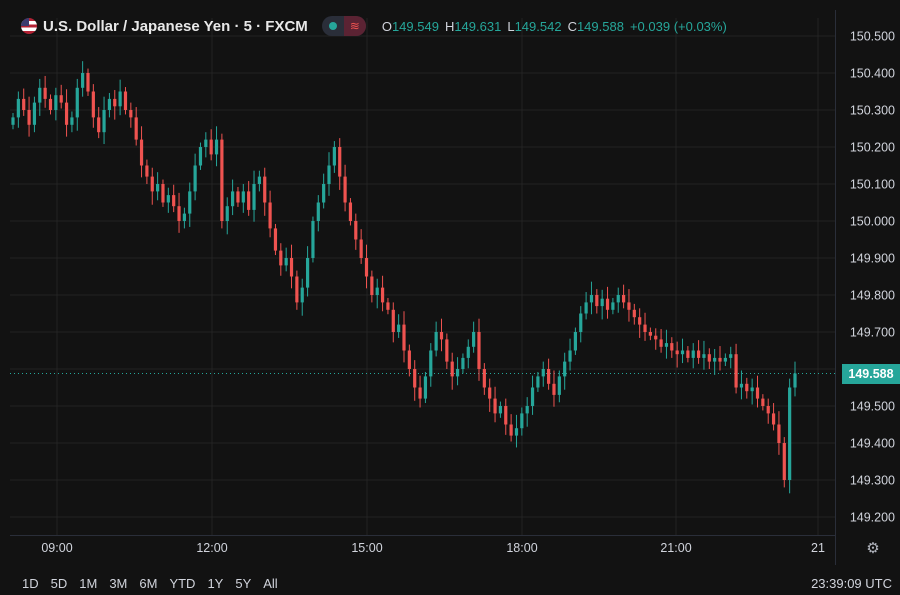 The height and width of the screenshot is (595, 900). Describe the element at coordinates (521, 548) in the screenshot. I see `x-tick-label: 18:00` at that location.